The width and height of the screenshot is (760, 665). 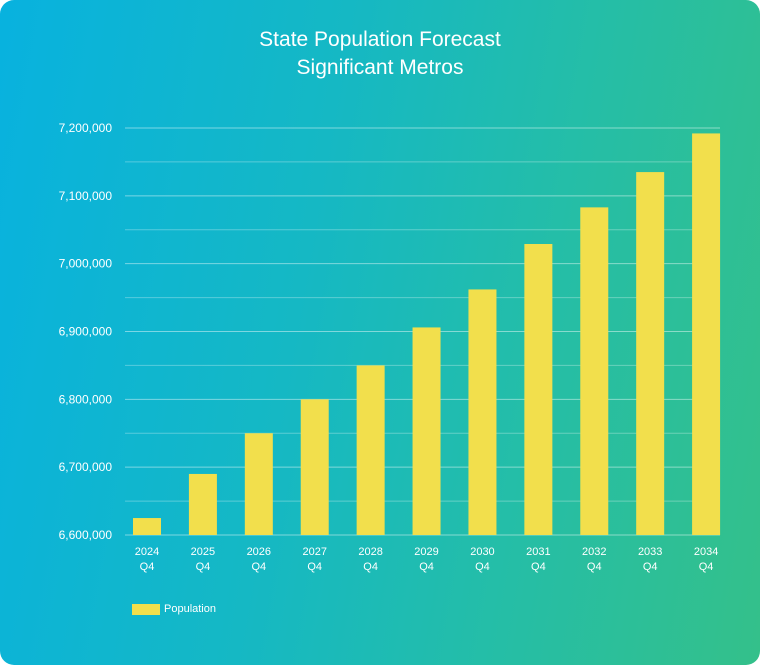 I want to click on y-tick-label: 7,200,000, so click(x=86, y=128).